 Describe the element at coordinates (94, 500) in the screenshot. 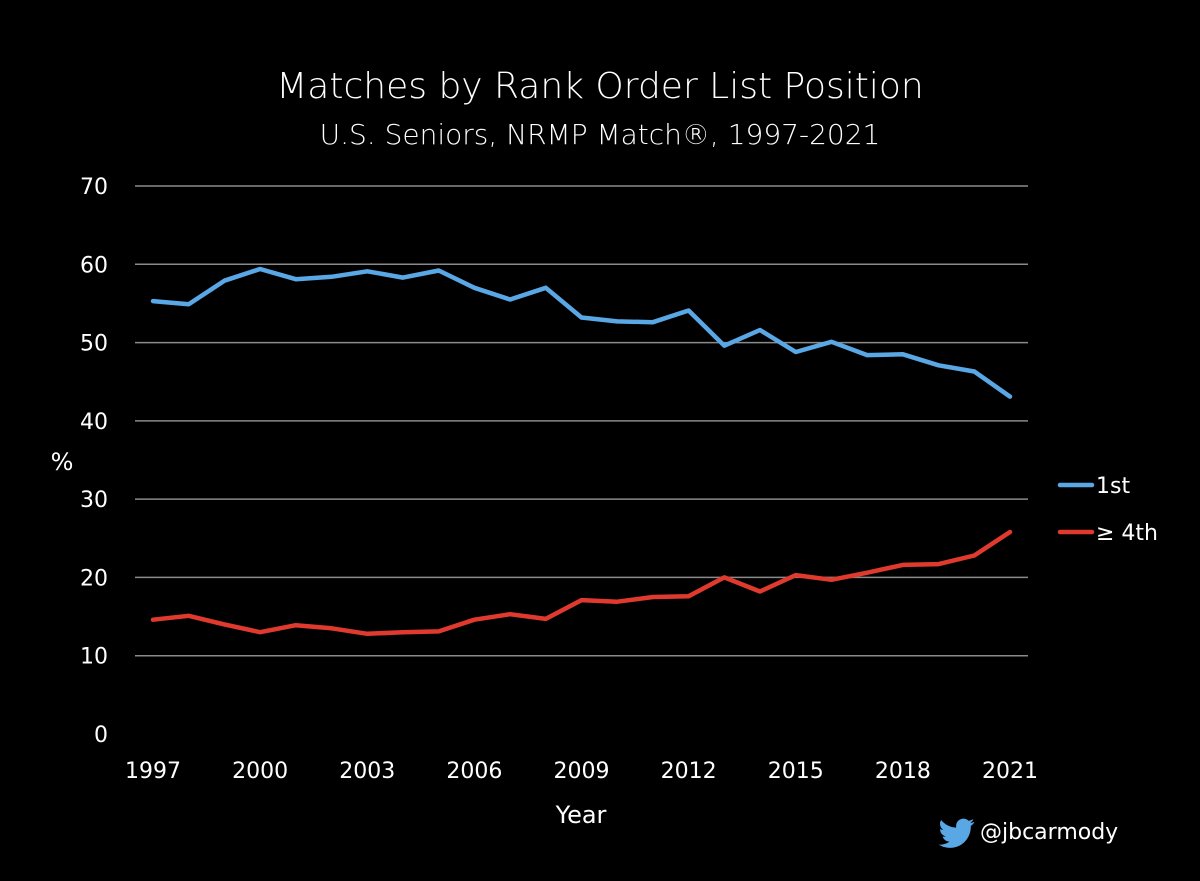

I see `y-tick-label: 30` at that location.